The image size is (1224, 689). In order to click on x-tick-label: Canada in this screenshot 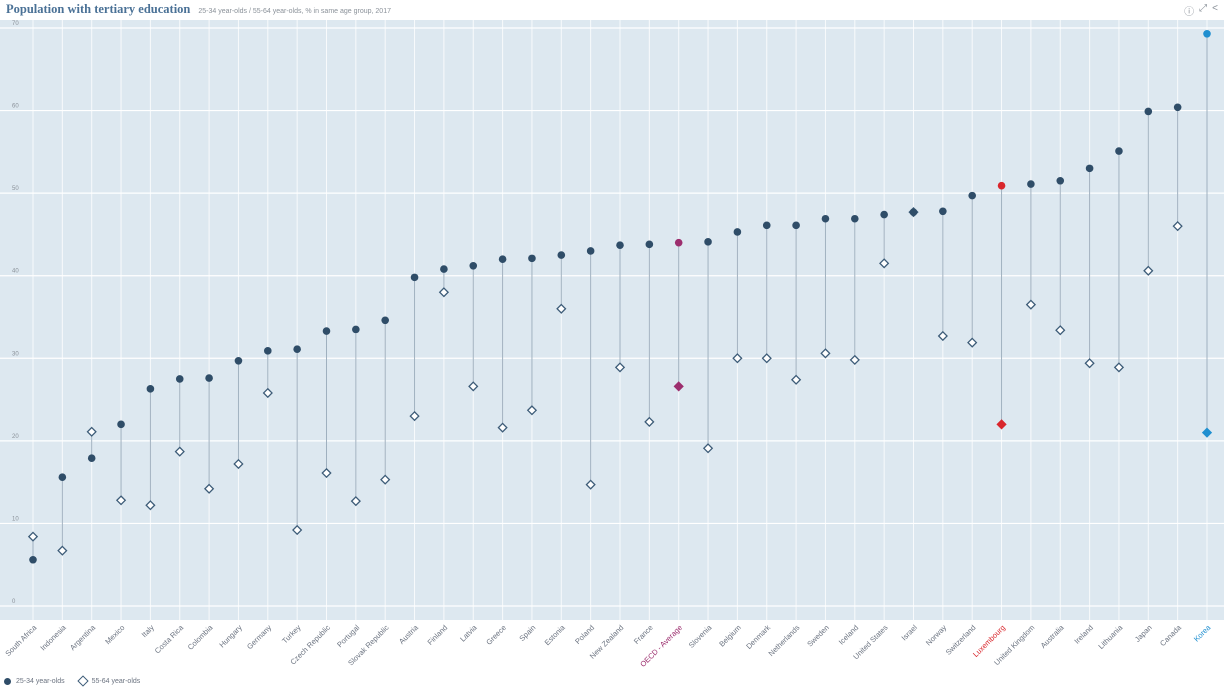, I will do `click(1171, 635)`.